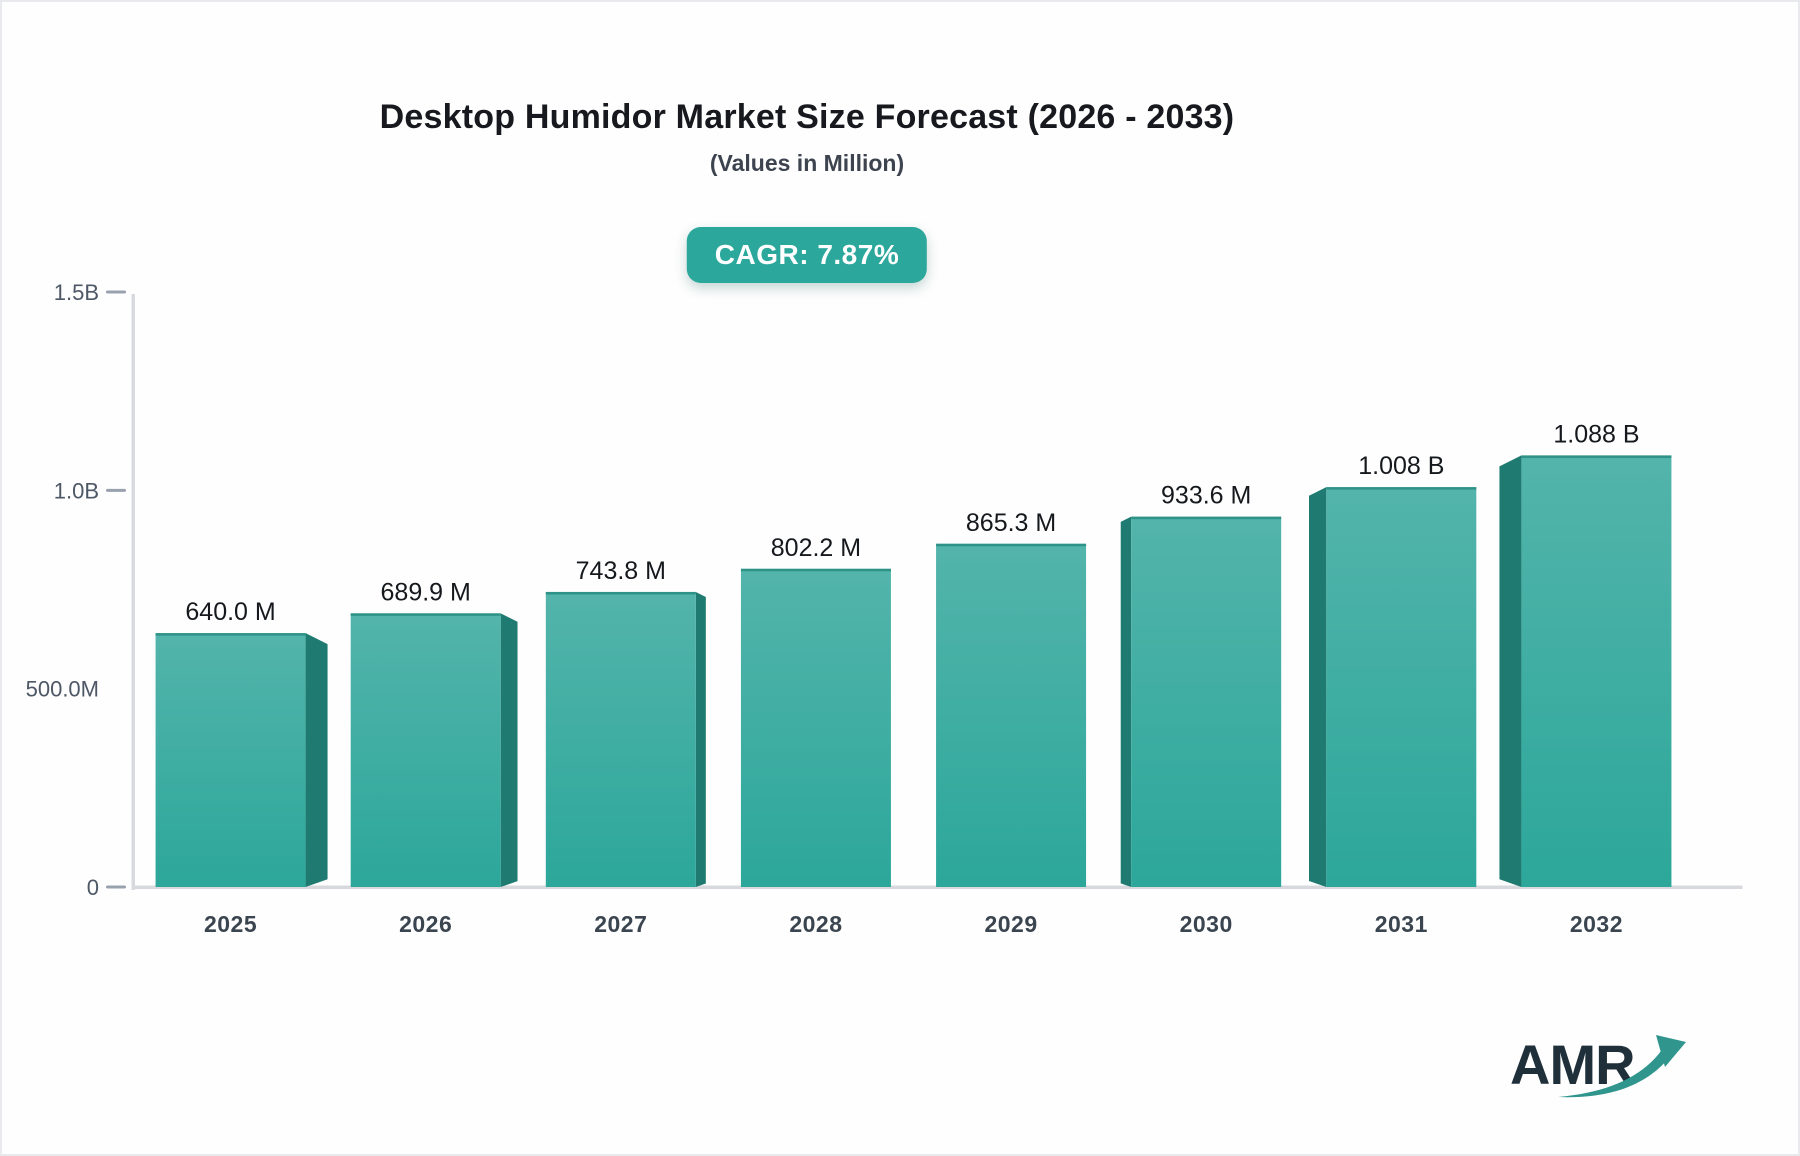 The height and width of the screenshot is (1156, 1800). I want to click on y-tick-label: 500.0M, so click(62, 689).